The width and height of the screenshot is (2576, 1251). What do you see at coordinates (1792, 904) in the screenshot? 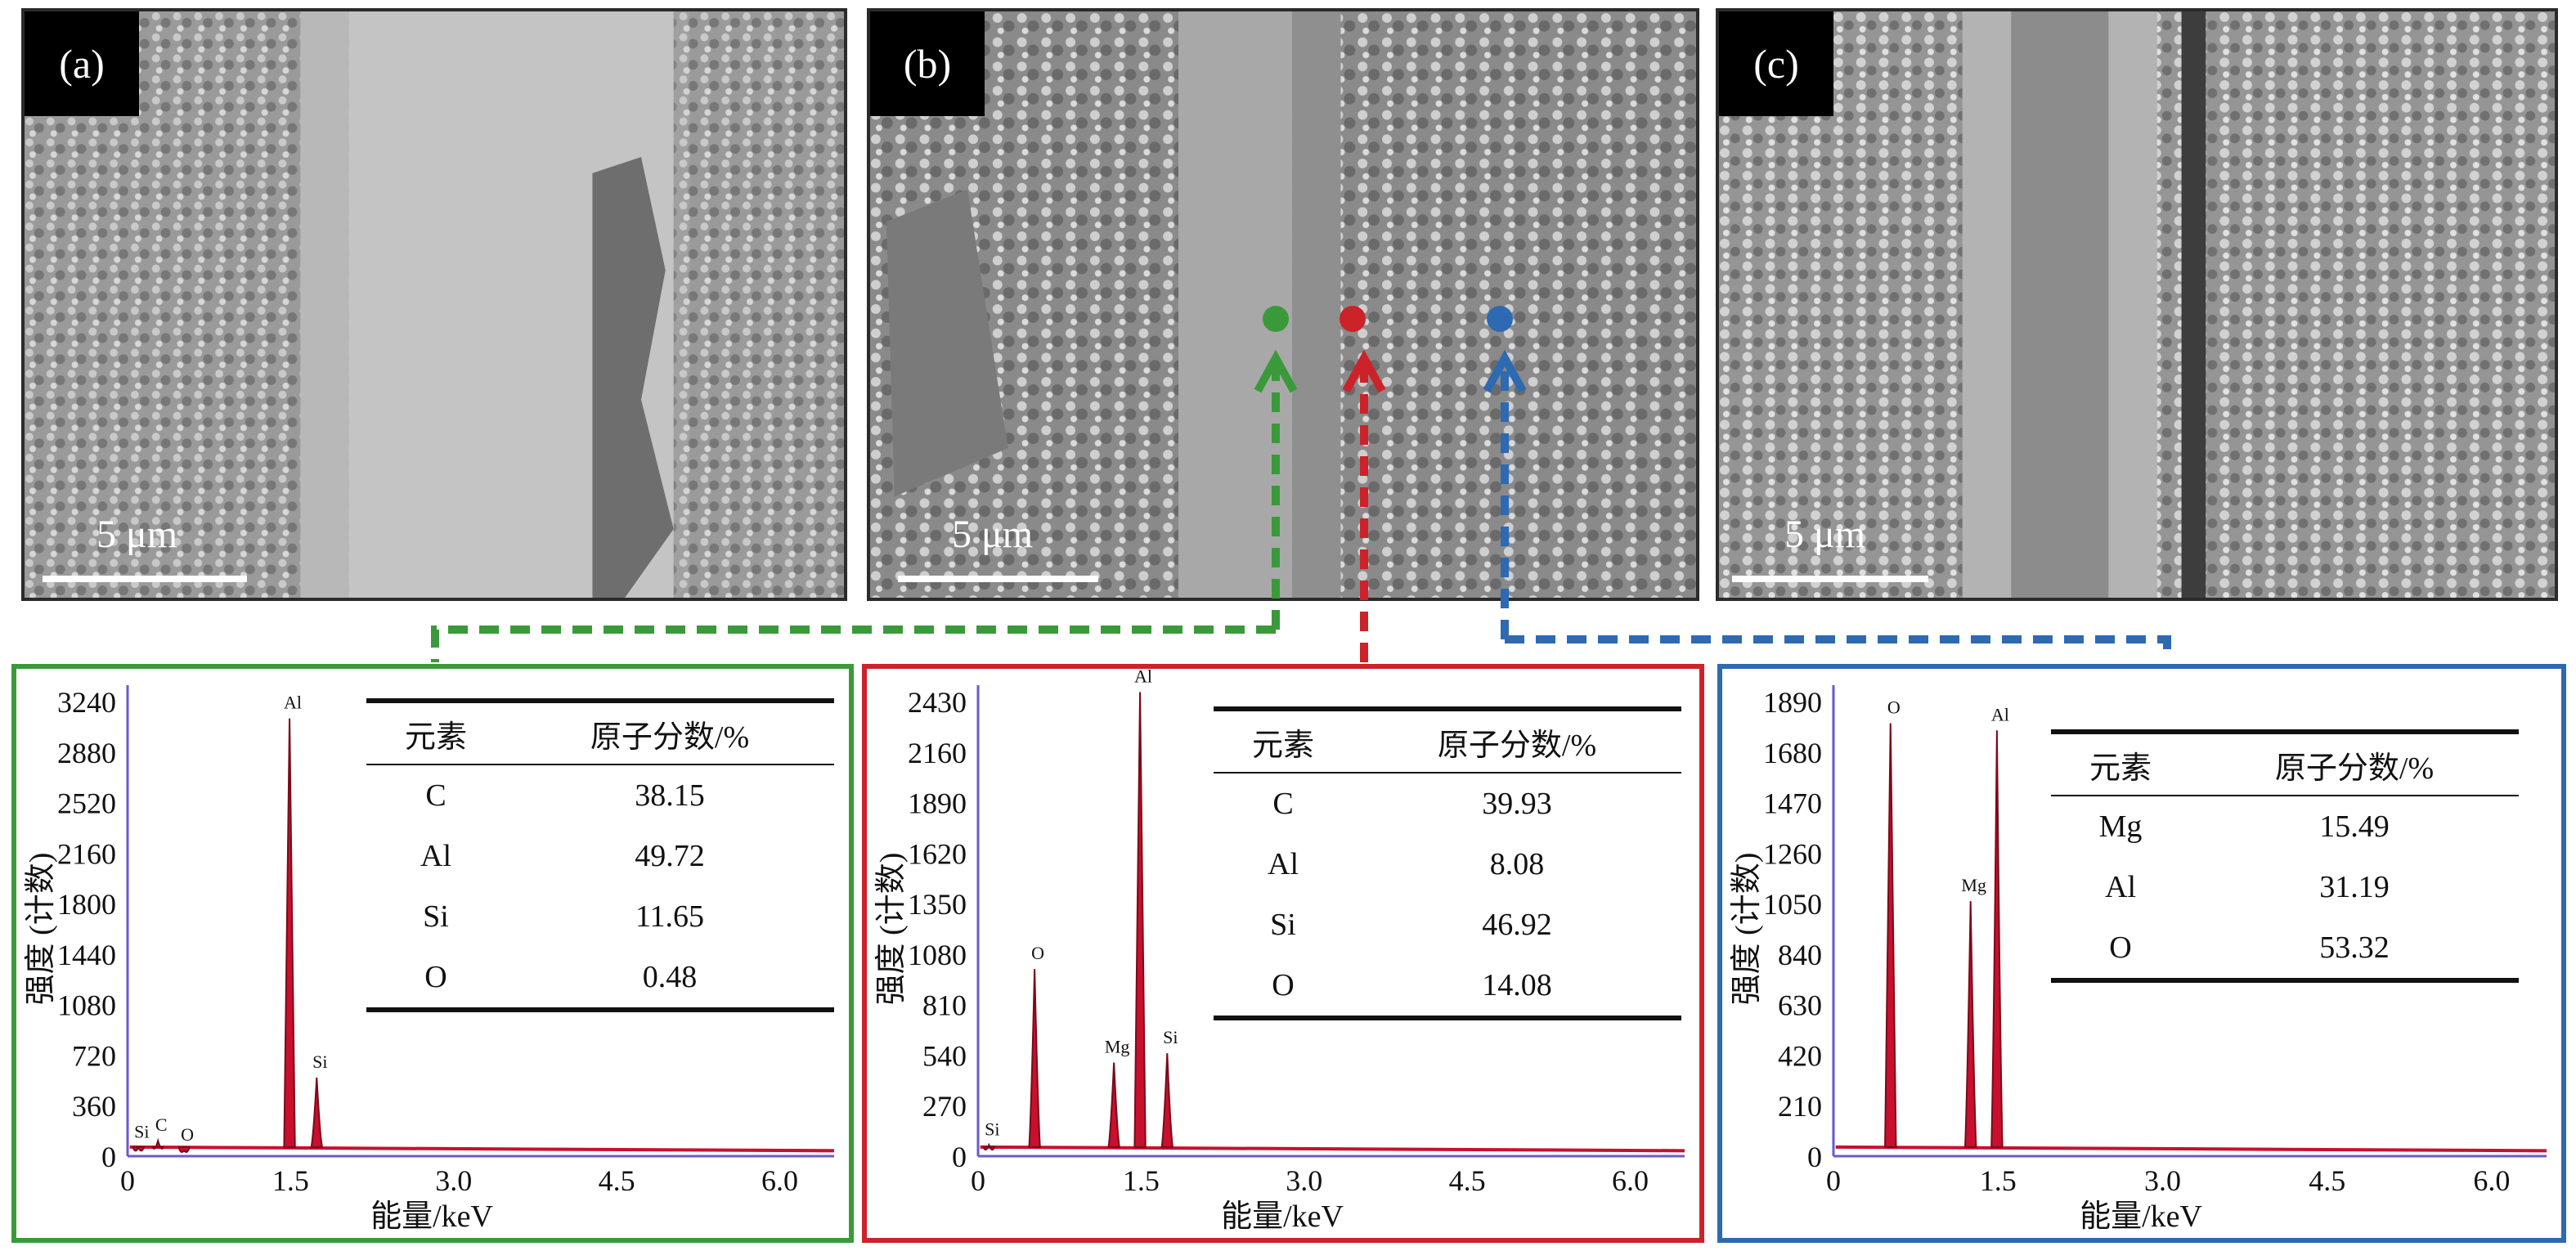
I see `y-tick-label: 1050` at bounding box center [1792, 904].